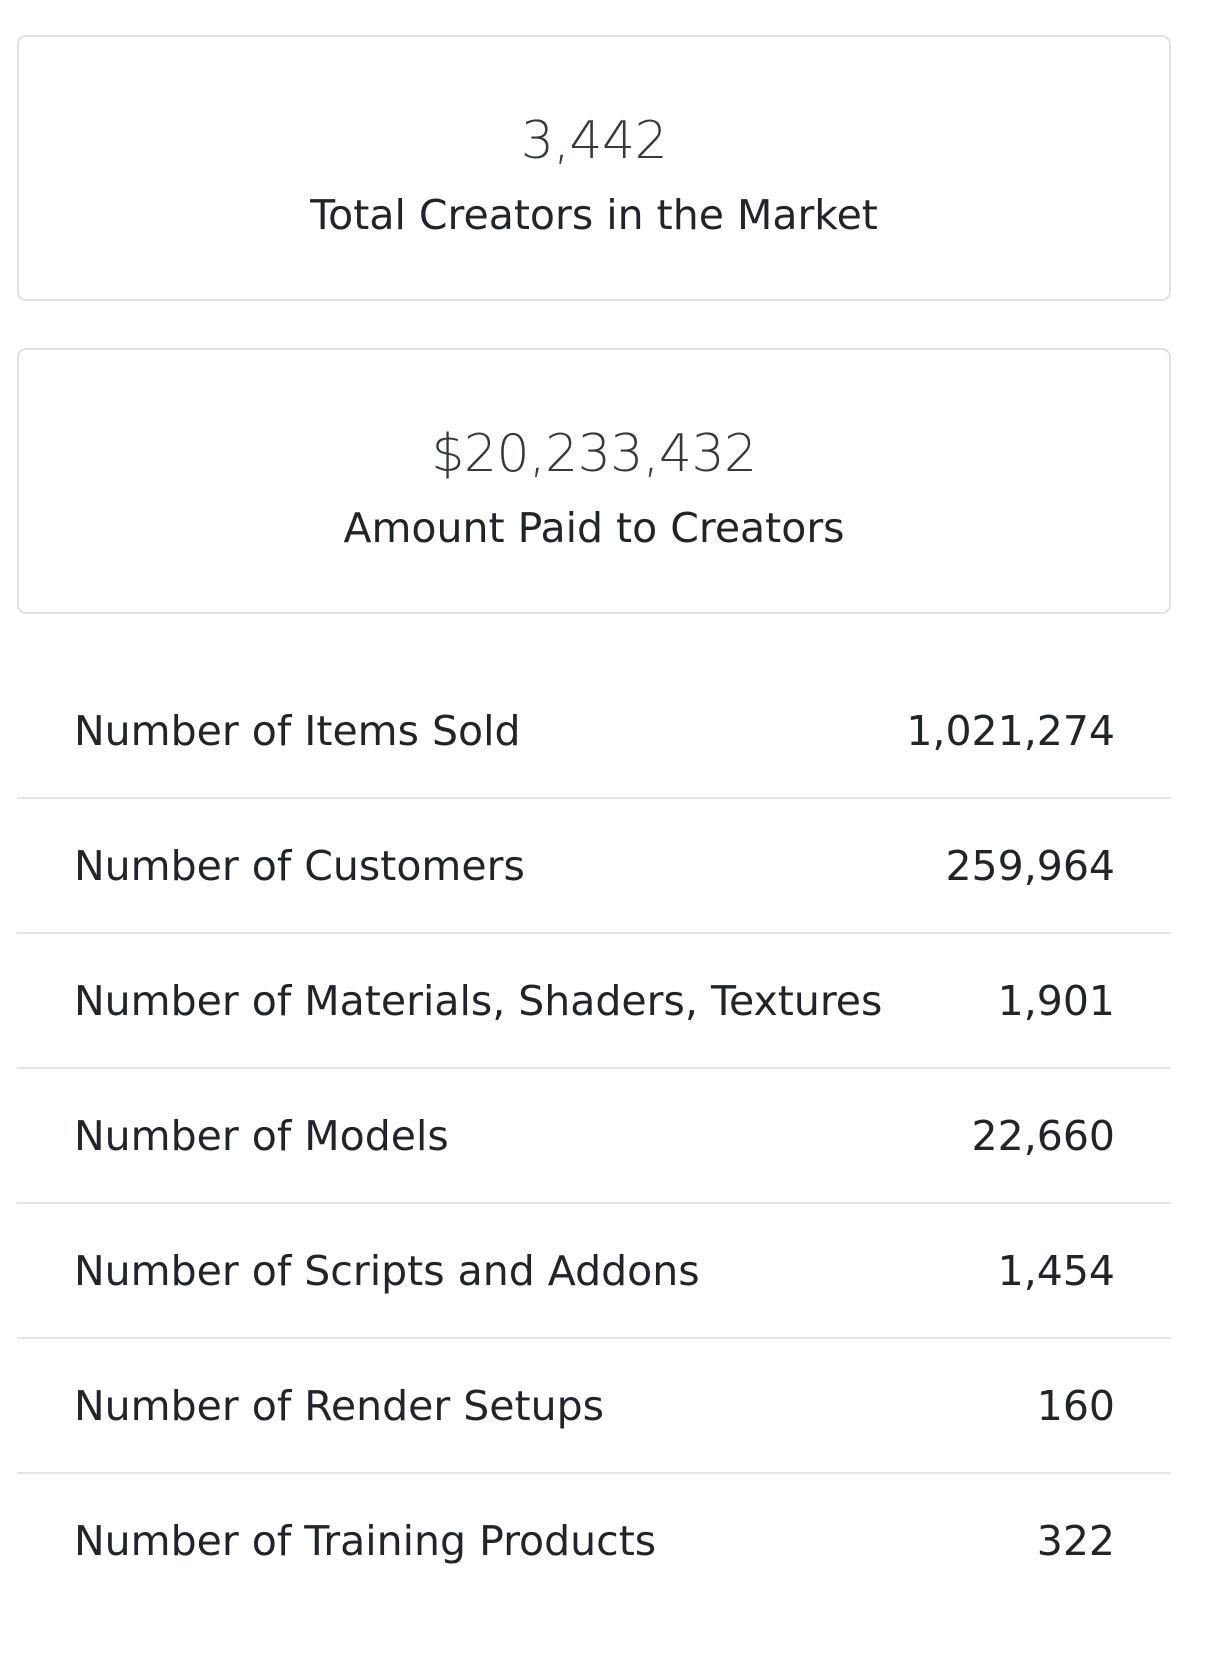 Image resolution: width=1214 pixels, height=1654 pixels. I want to click on stats-row-value: 1,021,274, so click(1010, 731).